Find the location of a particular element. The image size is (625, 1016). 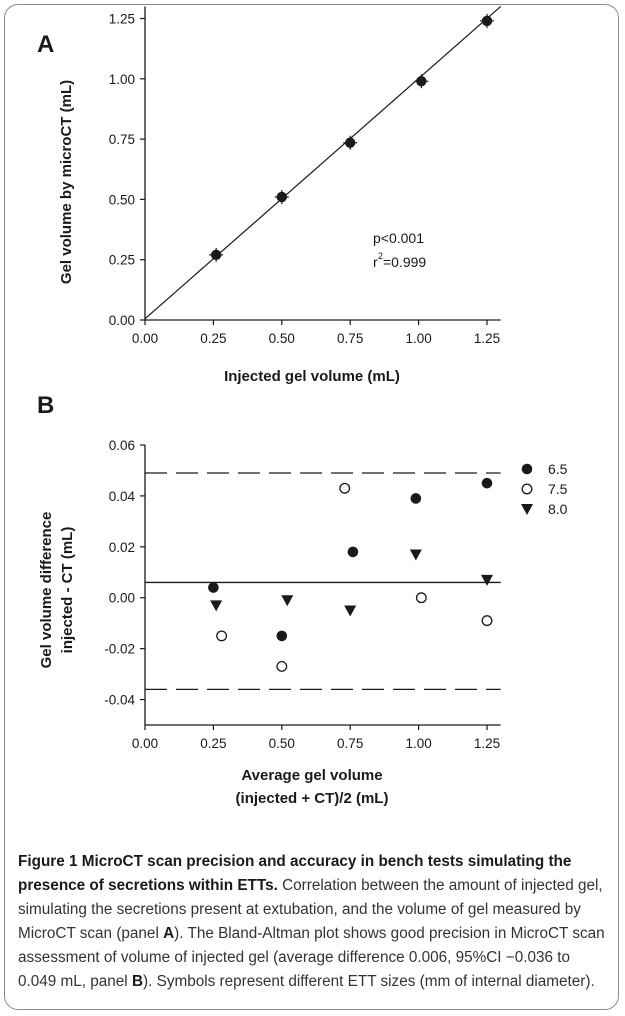

panel-b-x-tick-label: 0.25 is located at coordinates (213, 743).